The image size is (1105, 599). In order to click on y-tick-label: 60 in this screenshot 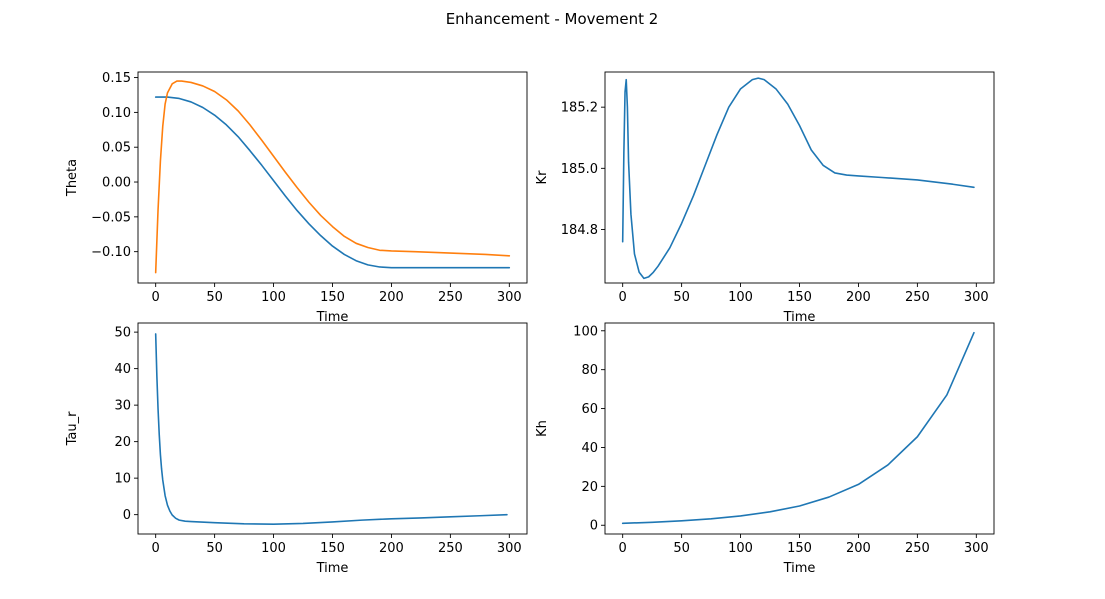, I will do `click(589, 409)`.